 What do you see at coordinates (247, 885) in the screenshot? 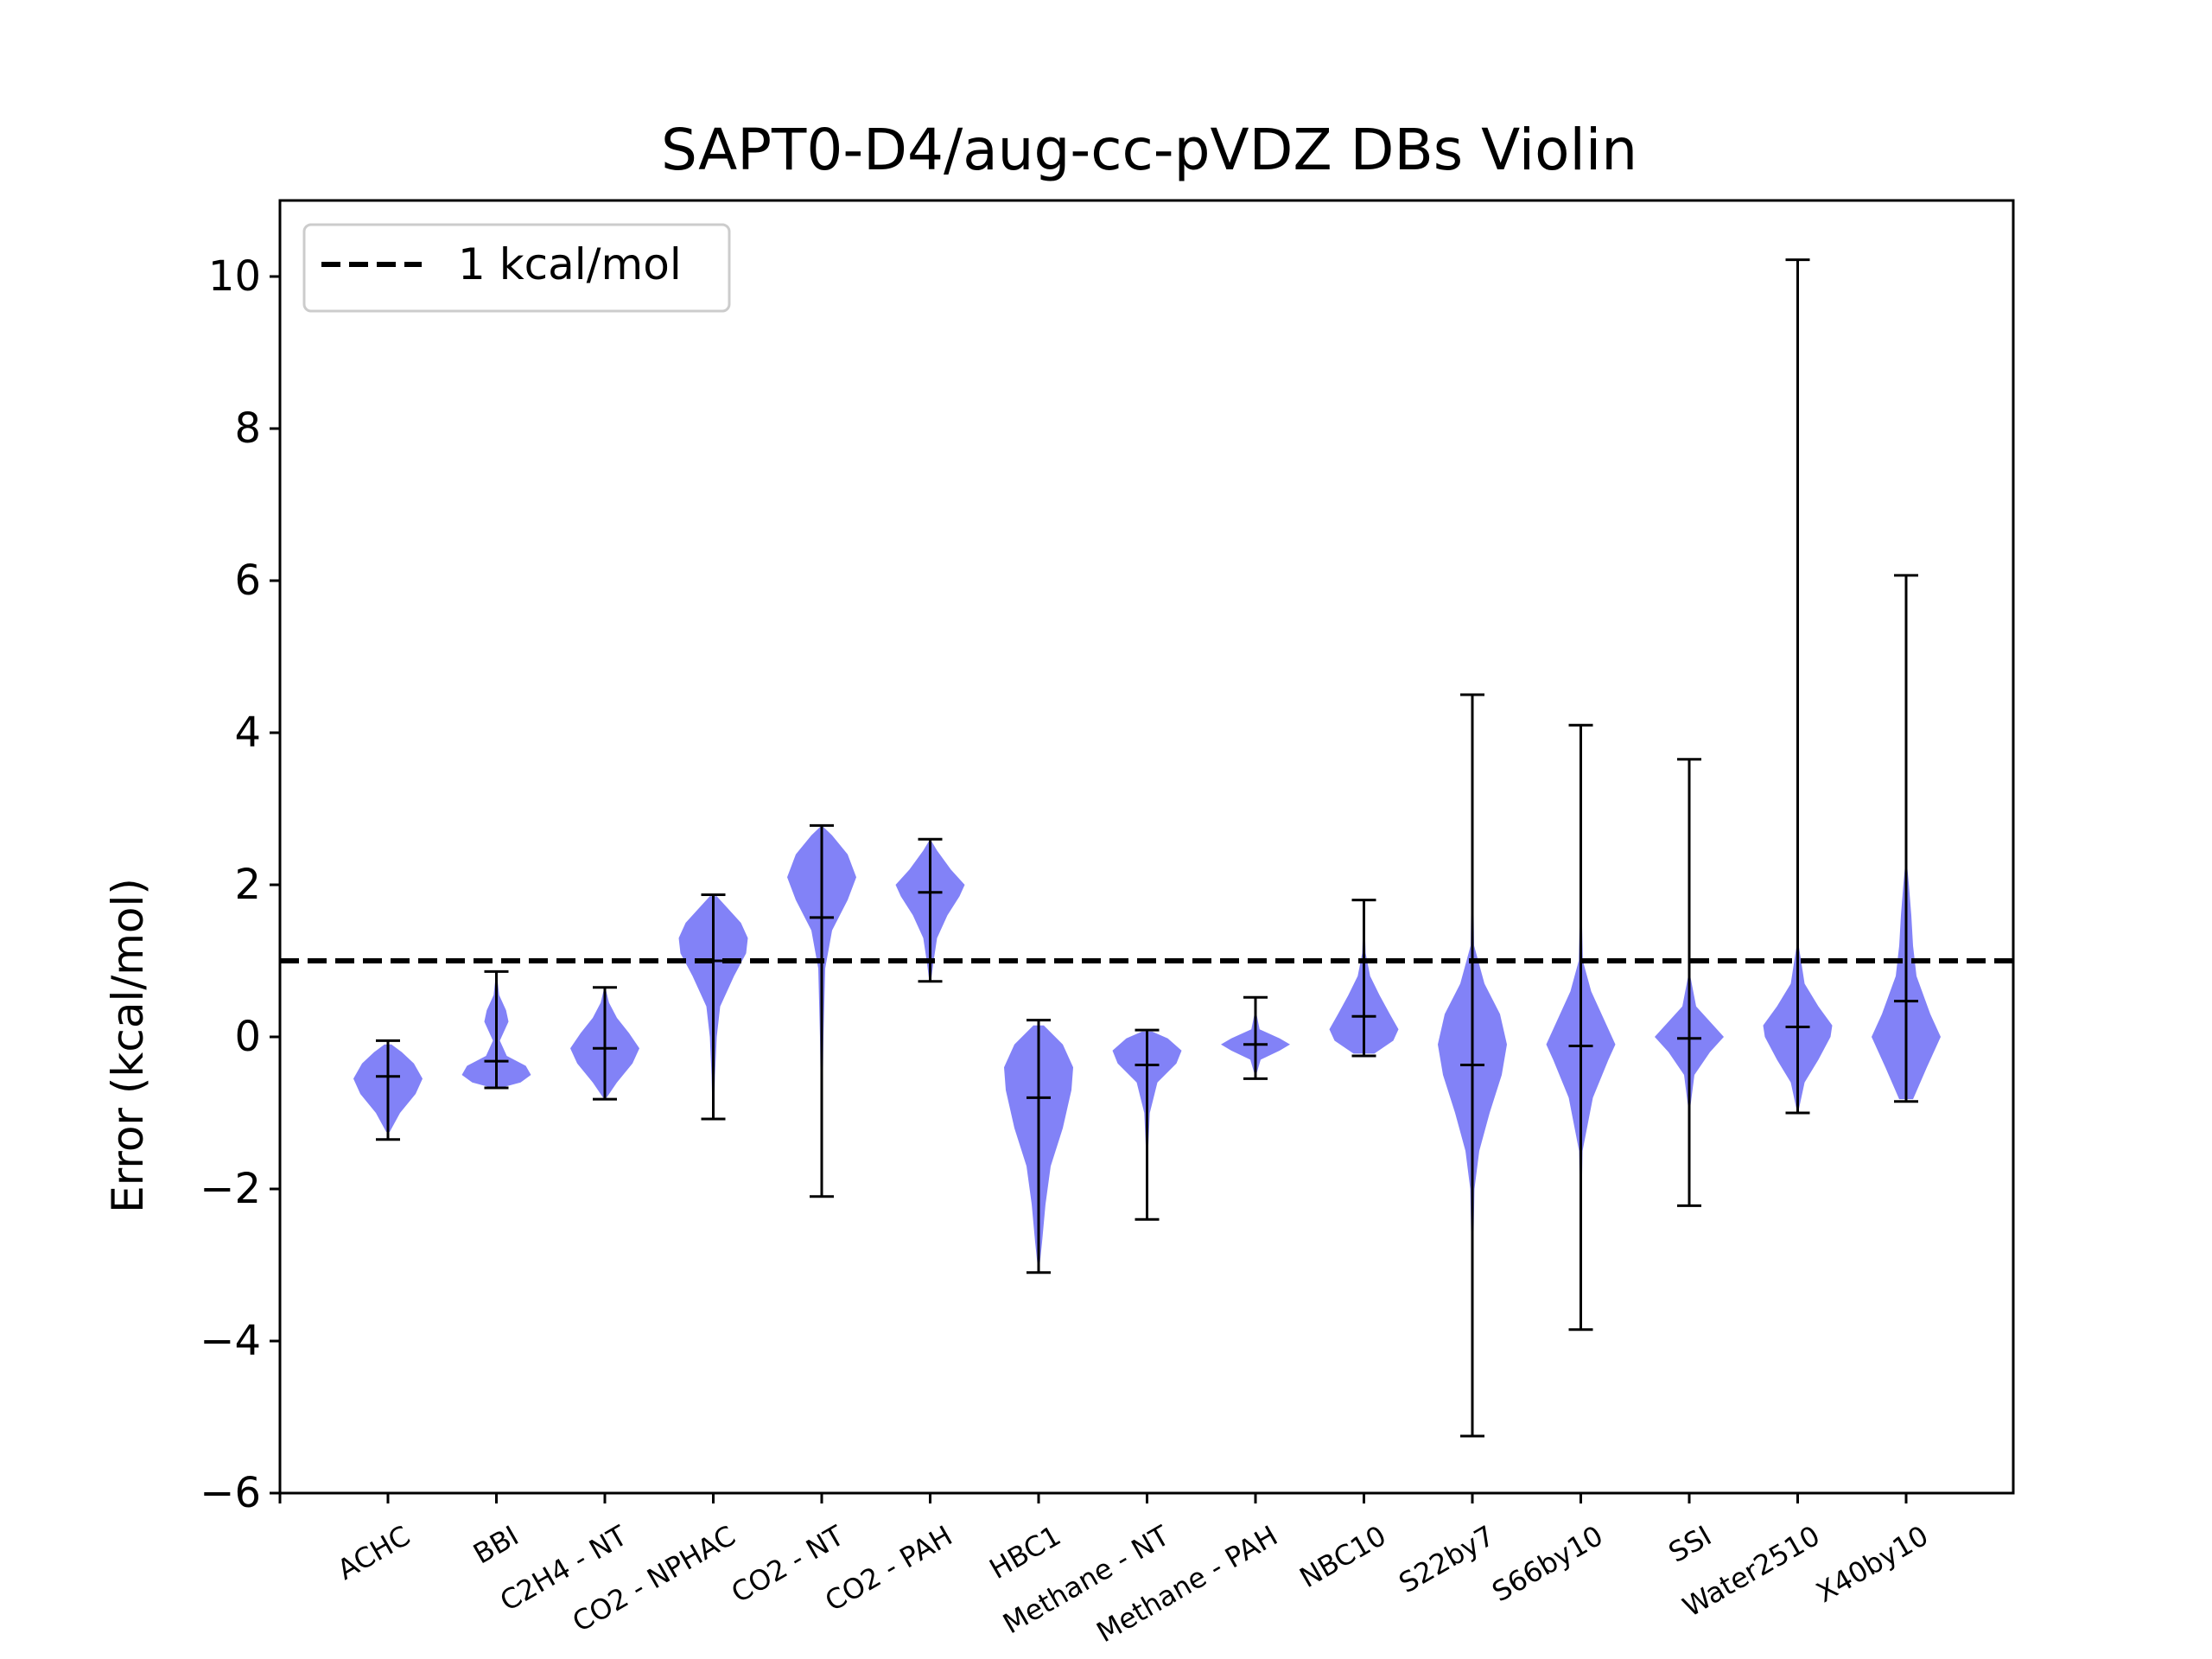
I see `y-tick-label: 2` at bounding box center [247, 885].